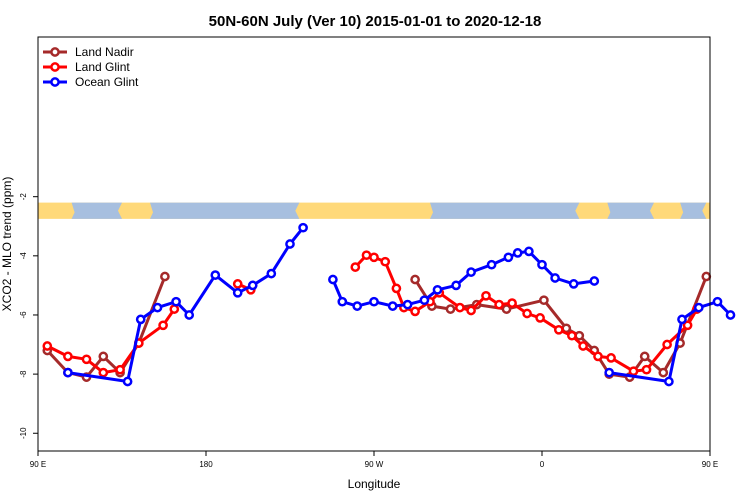  What do you see at coordinates (374, 210) in the screenshot?
I see `map-strip` at bounding box center [374, 210].